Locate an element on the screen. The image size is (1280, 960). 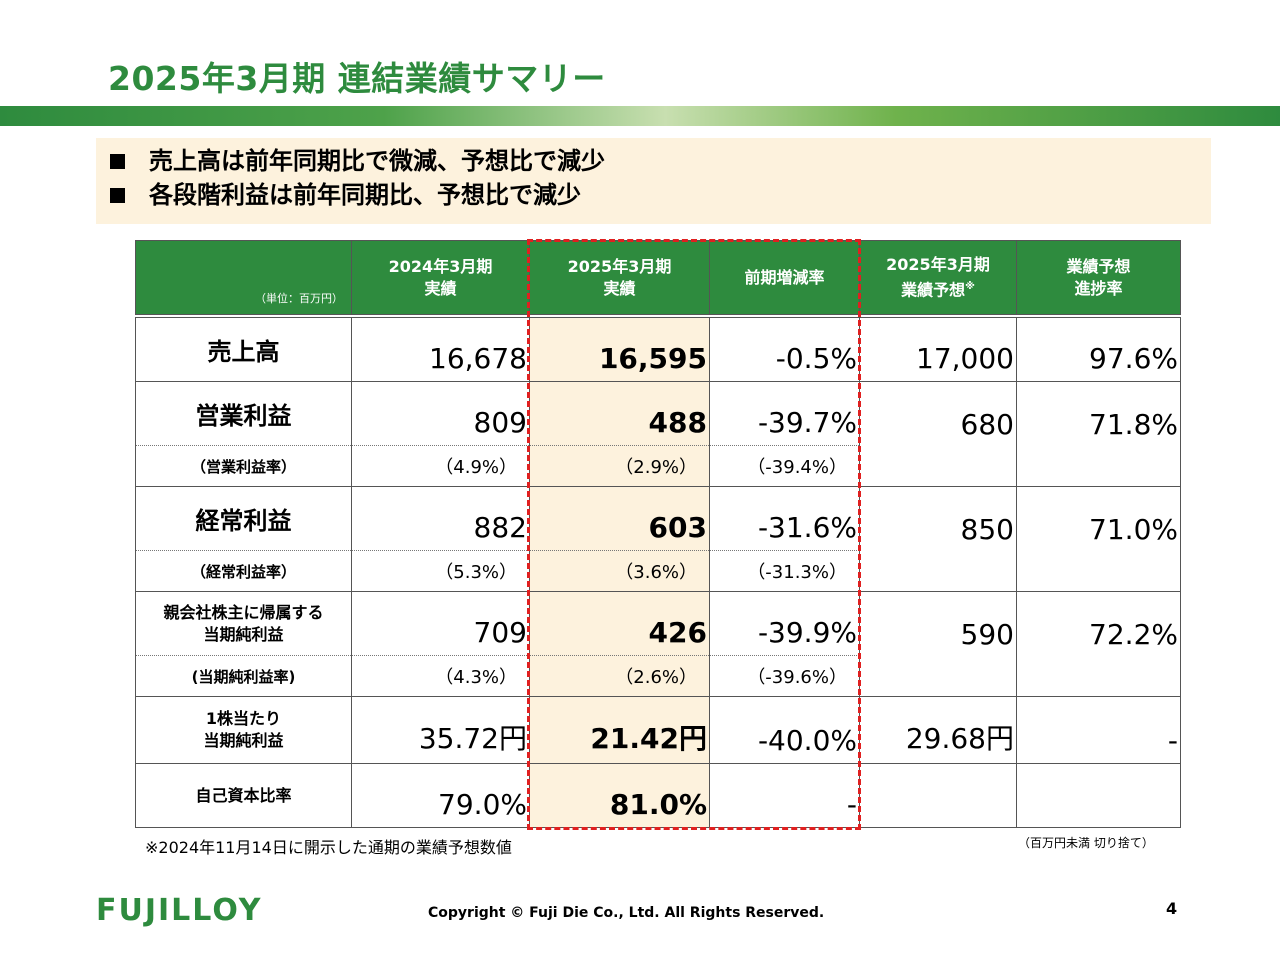
ord-prev: 882 is located at coordinates (440, 518).